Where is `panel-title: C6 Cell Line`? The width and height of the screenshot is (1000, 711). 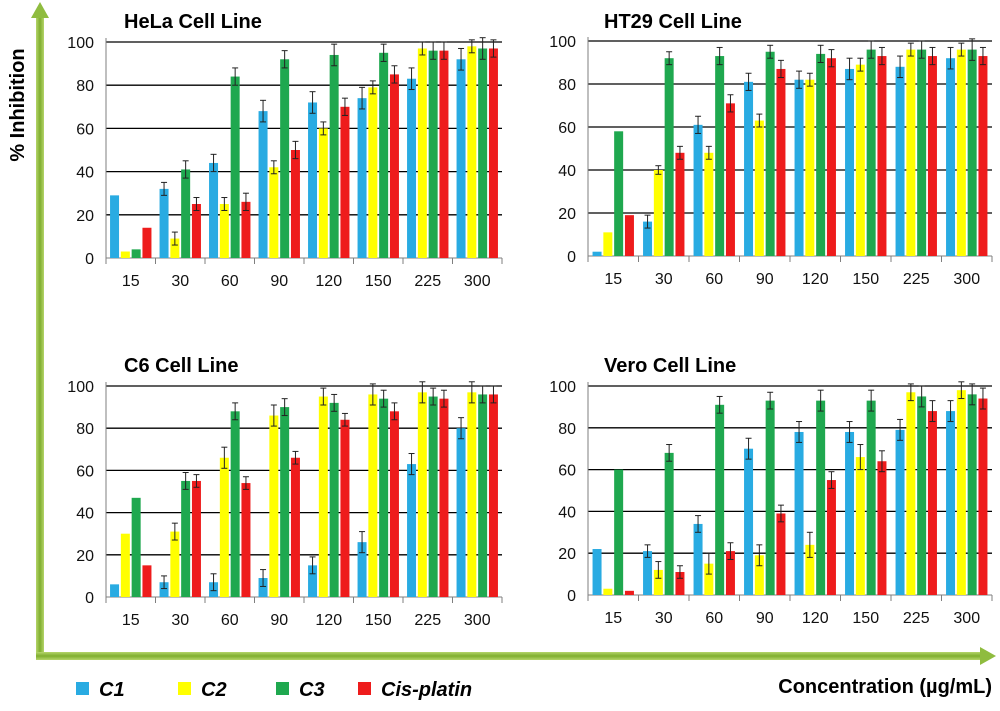
panel-title: C6 Cell Line is located at coordinates (181, 366).